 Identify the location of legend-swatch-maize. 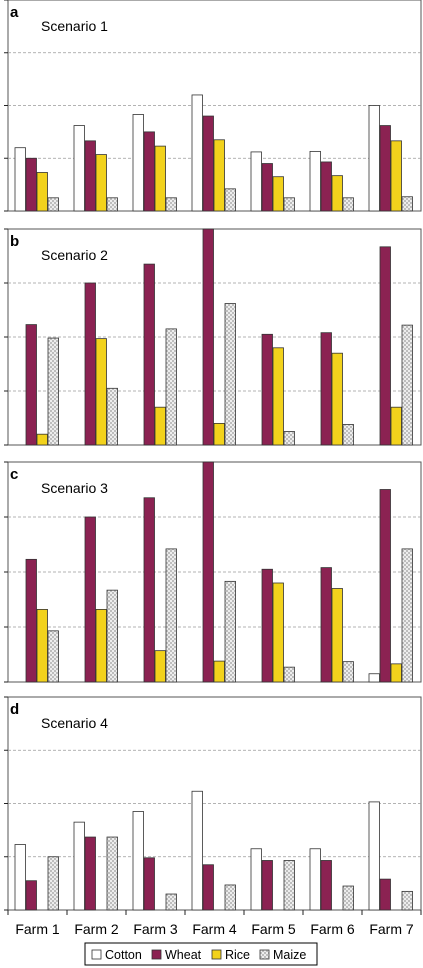
(264, 954).